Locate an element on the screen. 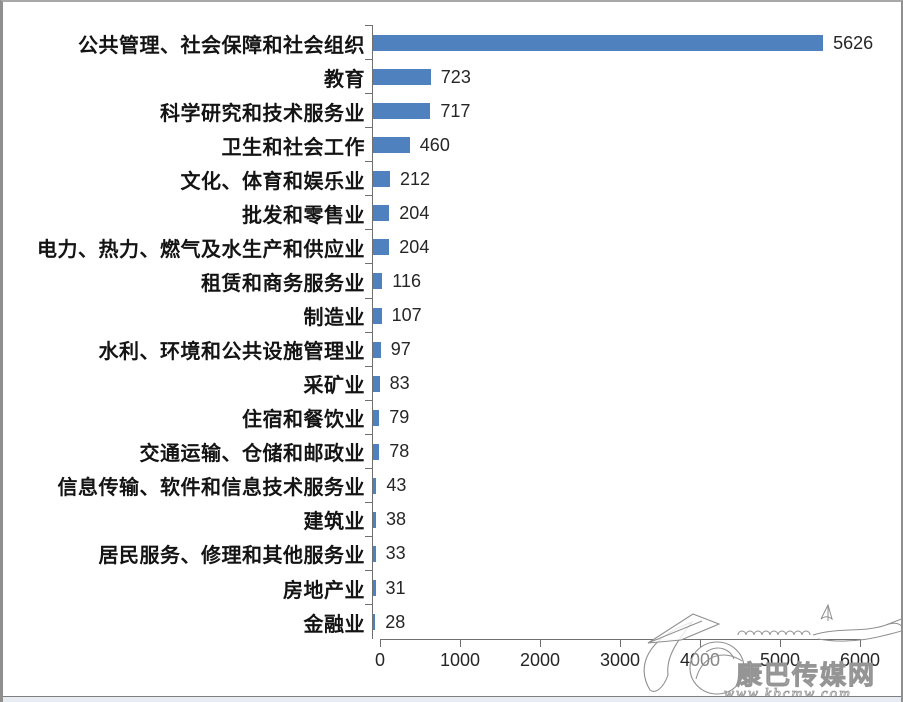  value-label: 107 is located at coordinates (406, 315).